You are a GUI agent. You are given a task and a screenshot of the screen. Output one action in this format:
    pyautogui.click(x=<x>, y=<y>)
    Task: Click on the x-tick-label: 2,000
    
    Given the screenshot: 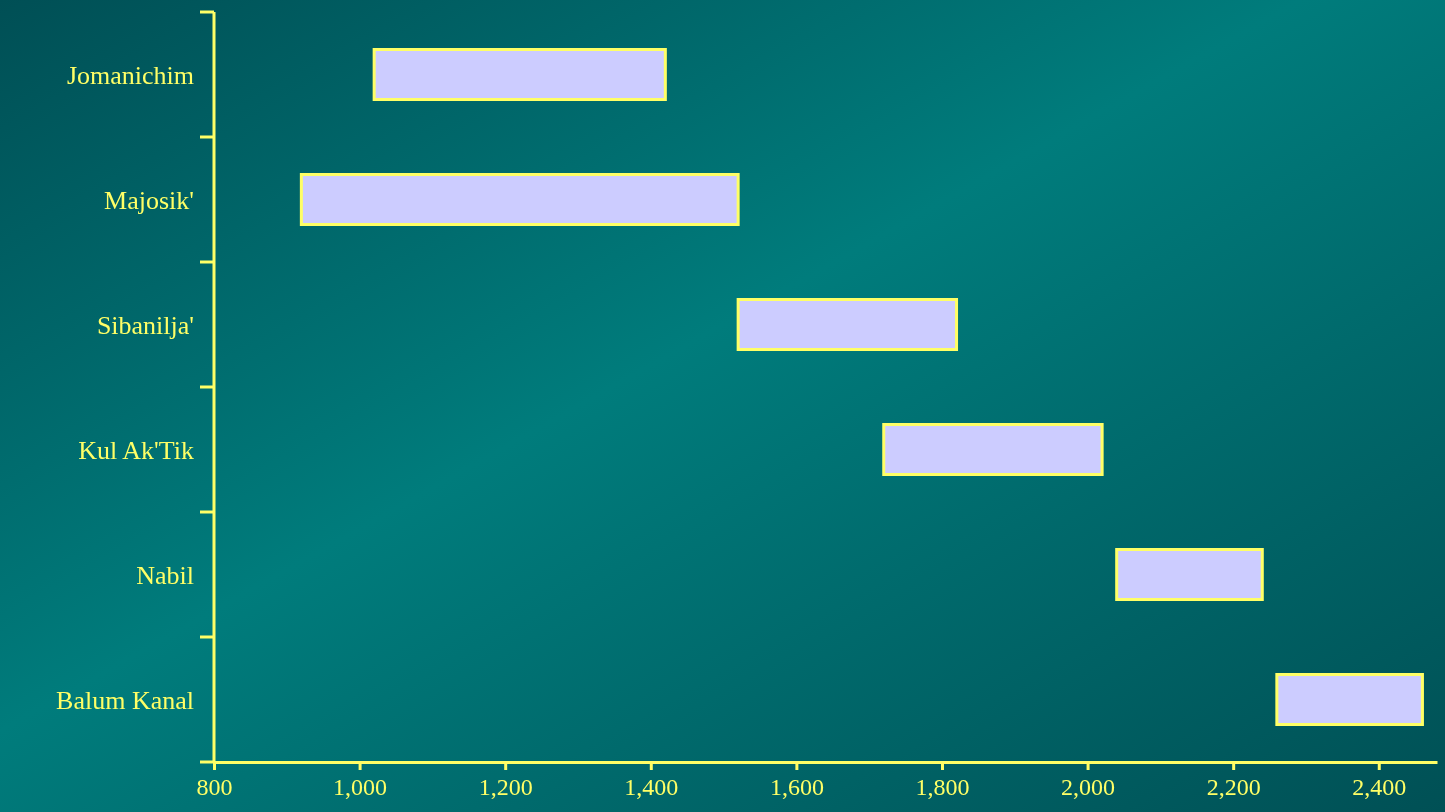 What is the action you would take?
    pyautogui.click(x=1088, y=786)
    